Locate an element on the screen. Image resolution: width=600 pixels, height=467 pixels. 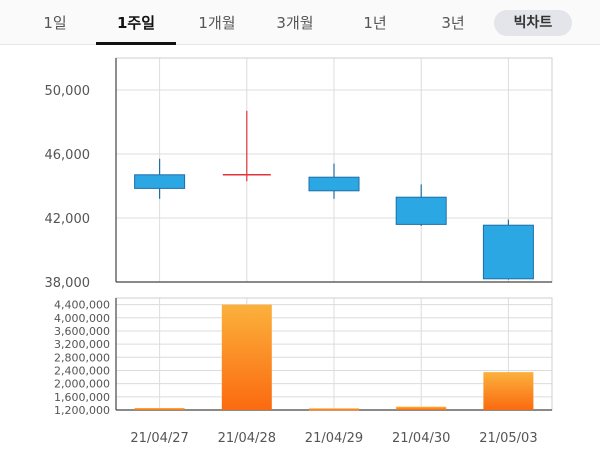
date-tick-label: 21/04/30 is located at coordinates (421, 438).